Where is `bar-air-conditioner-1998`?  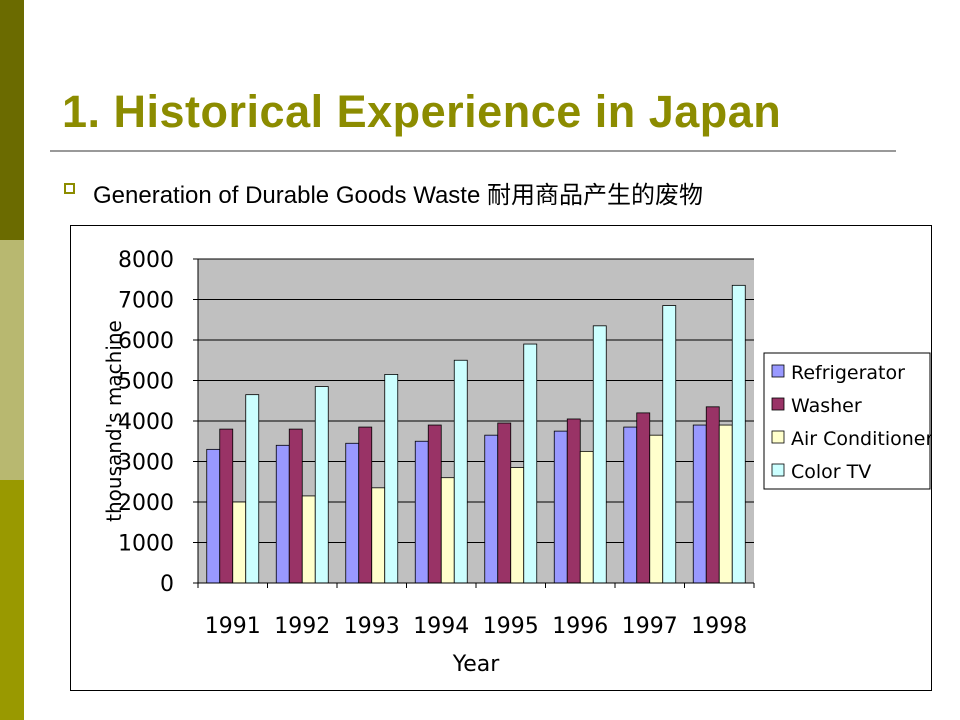 bar-air-conditioner-1998 is located at coordinates (725, 504).